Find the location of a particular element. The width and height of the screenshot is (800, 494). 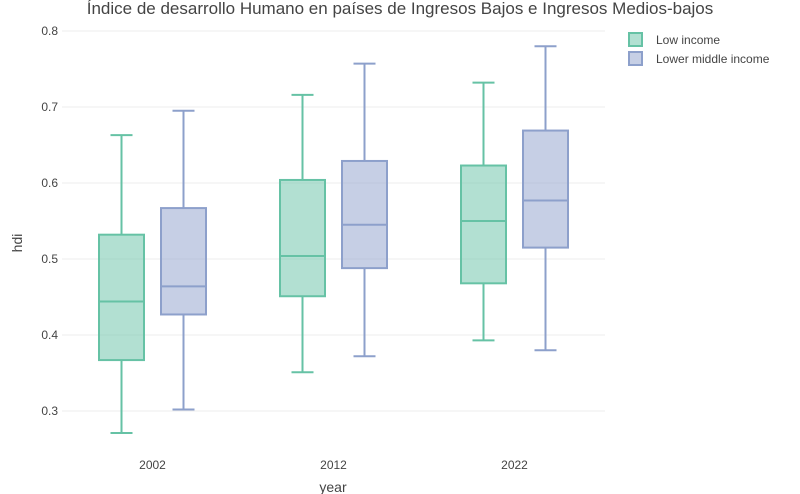

y-tick-label: 0.7 is located at coordinates (49, 107).